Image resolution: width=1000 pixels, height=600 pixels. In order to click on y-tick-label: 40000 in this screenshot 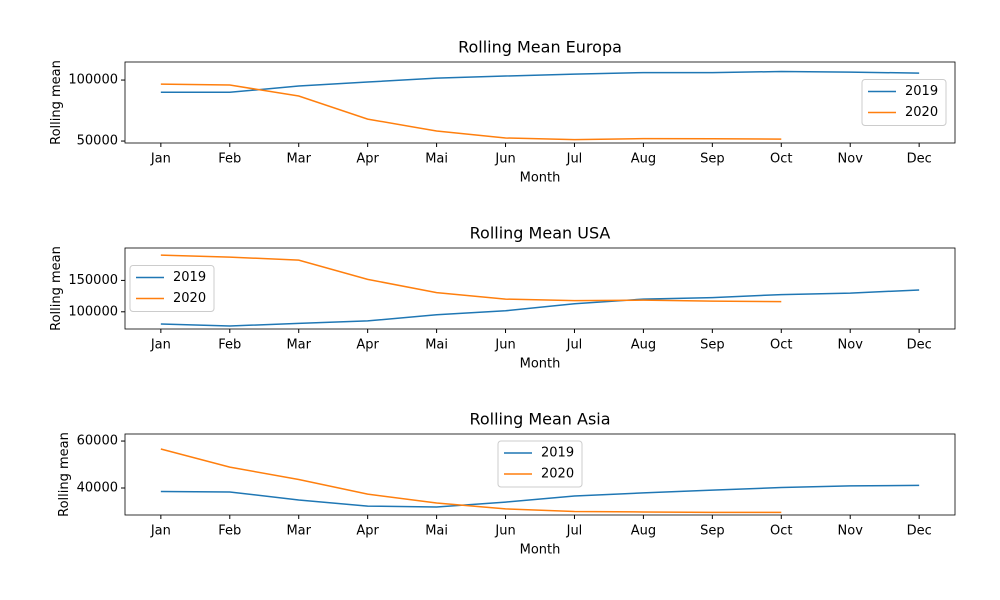, I will do `click(97, 488)`.